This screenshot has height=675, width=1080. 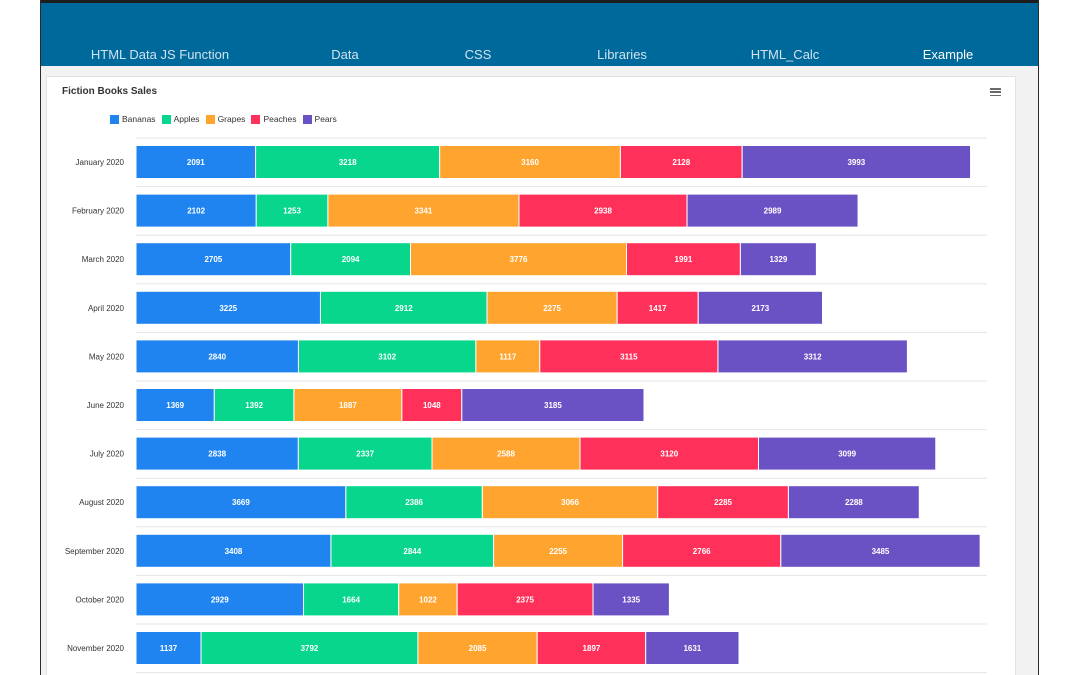 I want to click on legend-label: Pears, so click(x=325, y=119).